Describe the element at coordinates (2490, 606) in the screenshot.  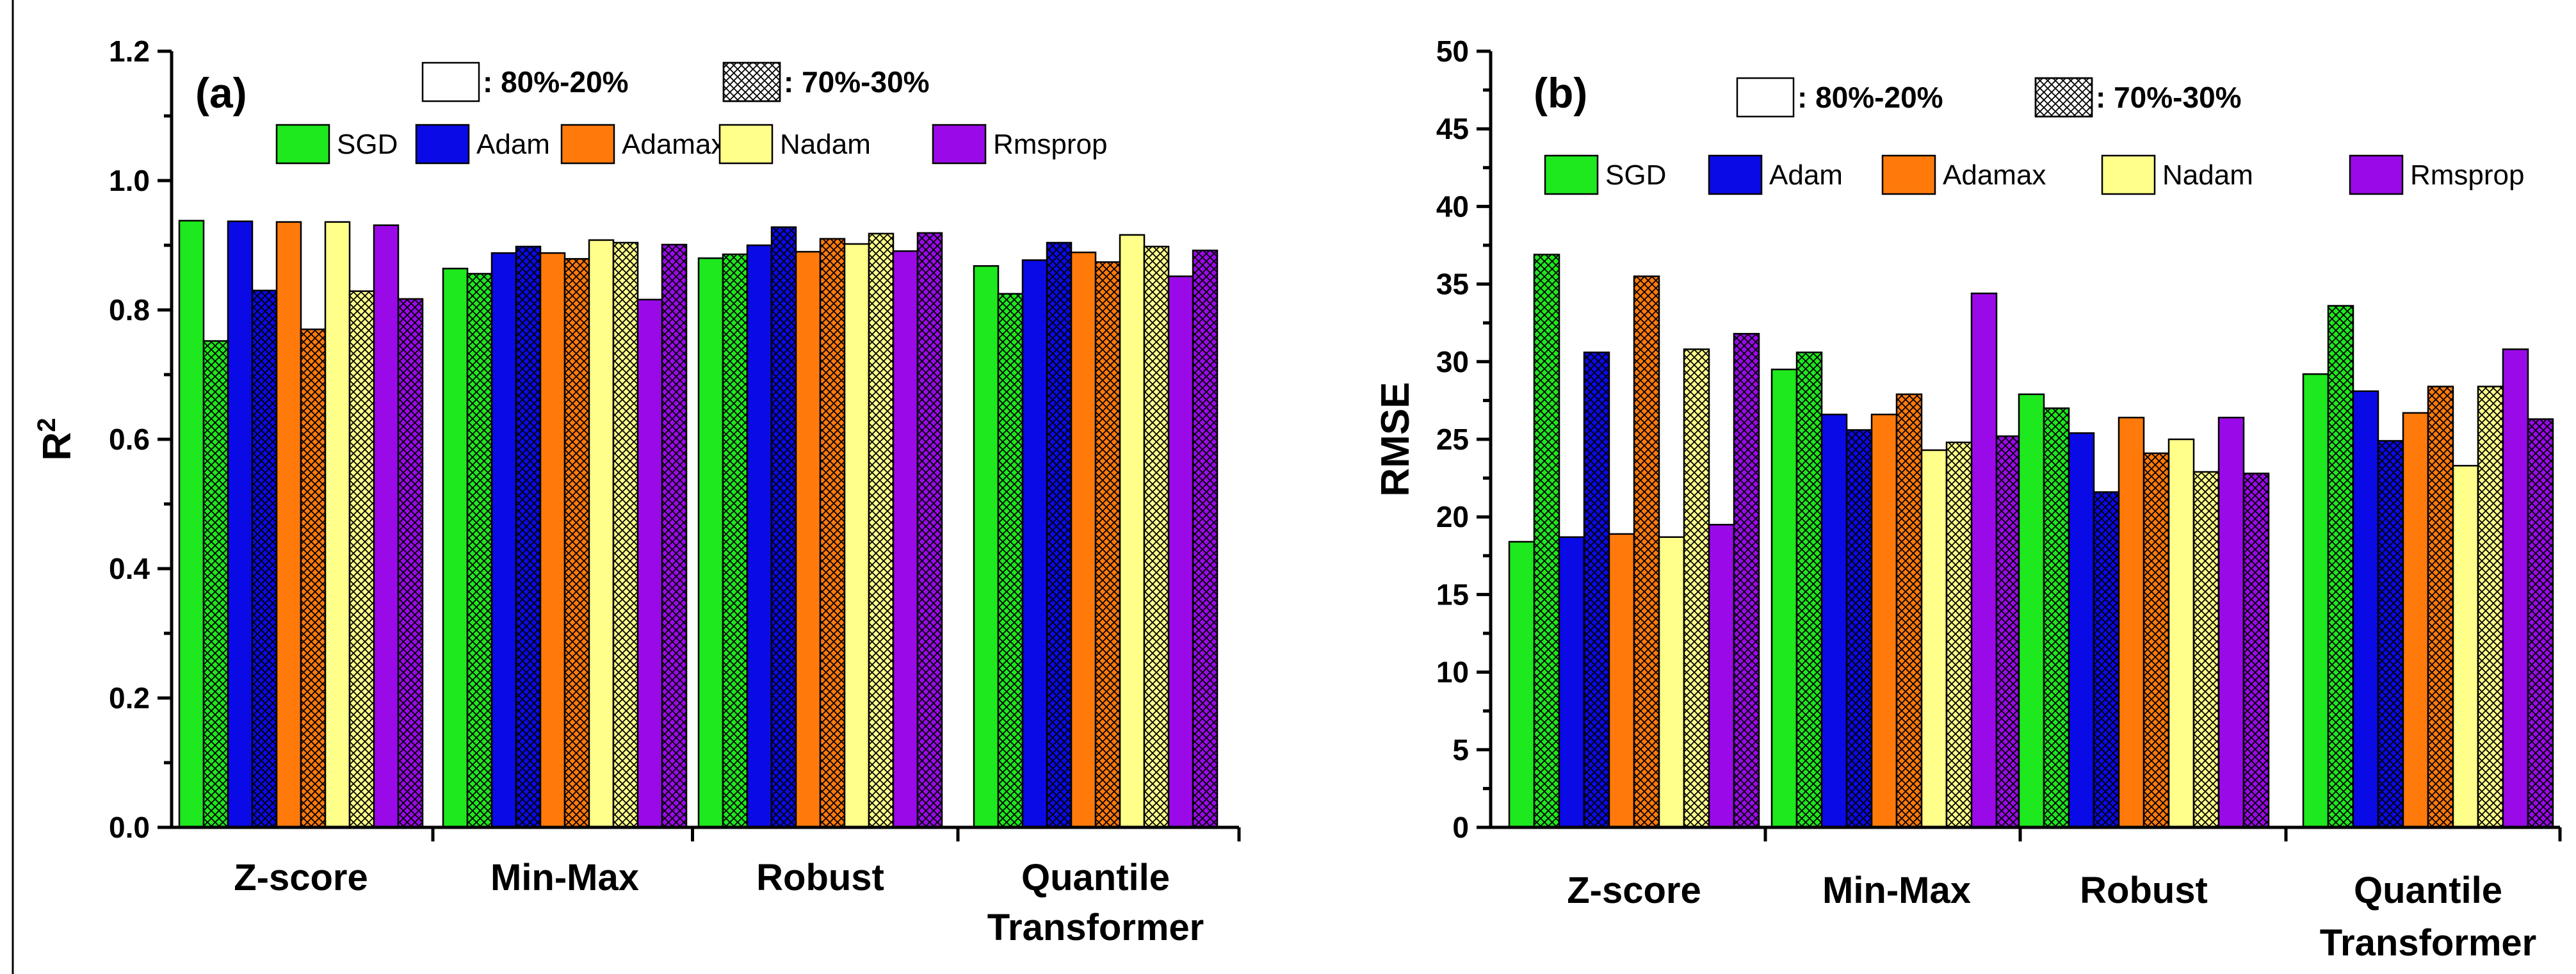
I see `bar-quantile-transformer-nadam-70-30-hatch` at that location.